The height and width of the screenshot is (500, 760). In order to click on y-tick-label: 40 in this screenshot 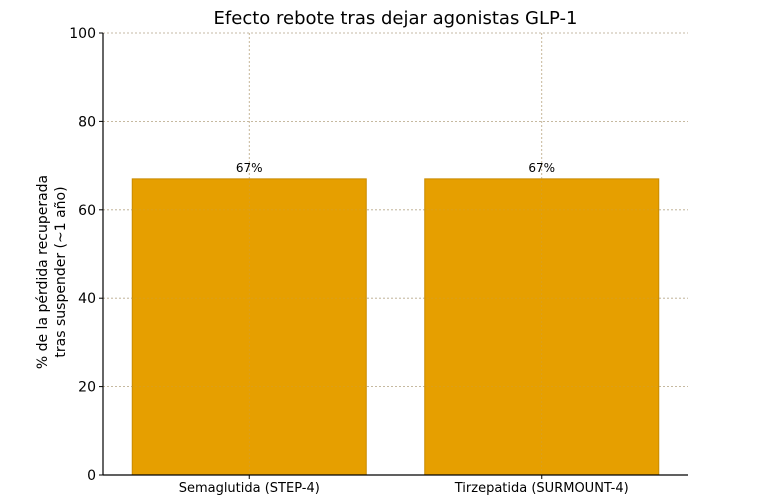, I will do `click(87, 299)`.